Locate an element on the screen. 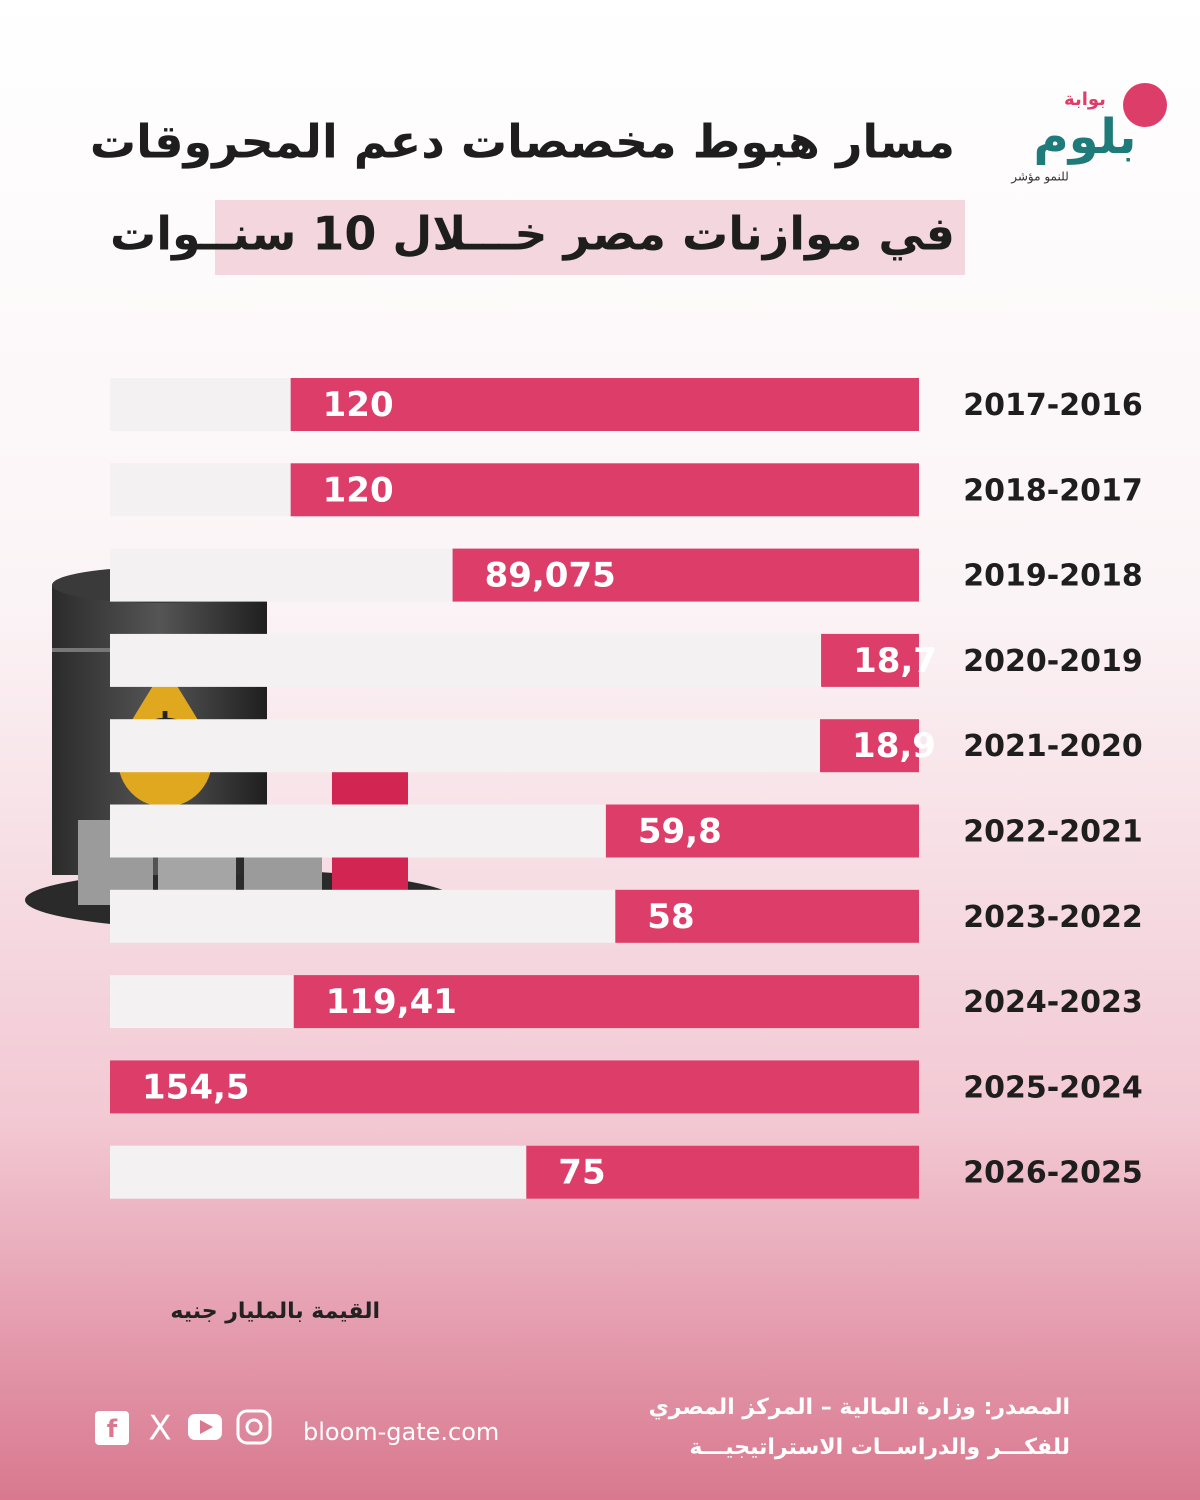 This screenshot has width=1200, height=1500. logo-name: بلوم is located at coordinates (1085, 137).